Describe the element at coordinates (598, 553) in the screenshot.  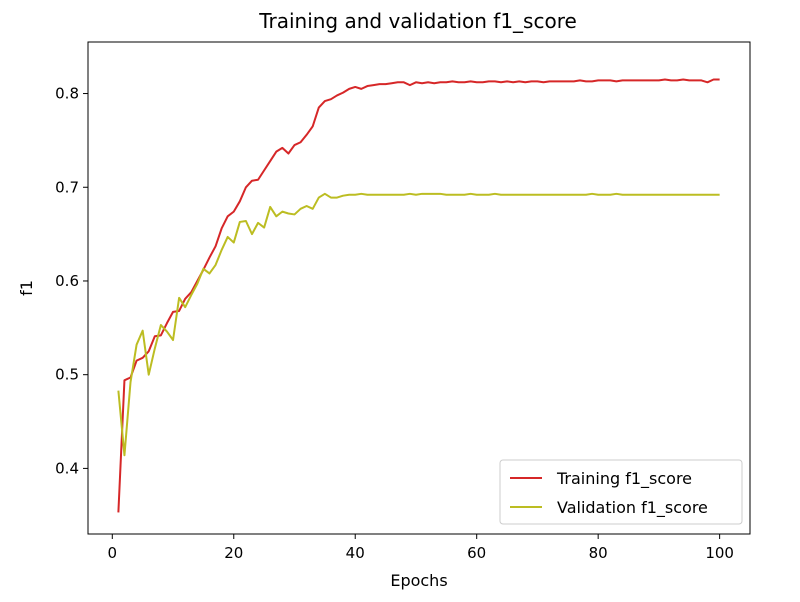
I see `x-tick-label: 80` at that location.